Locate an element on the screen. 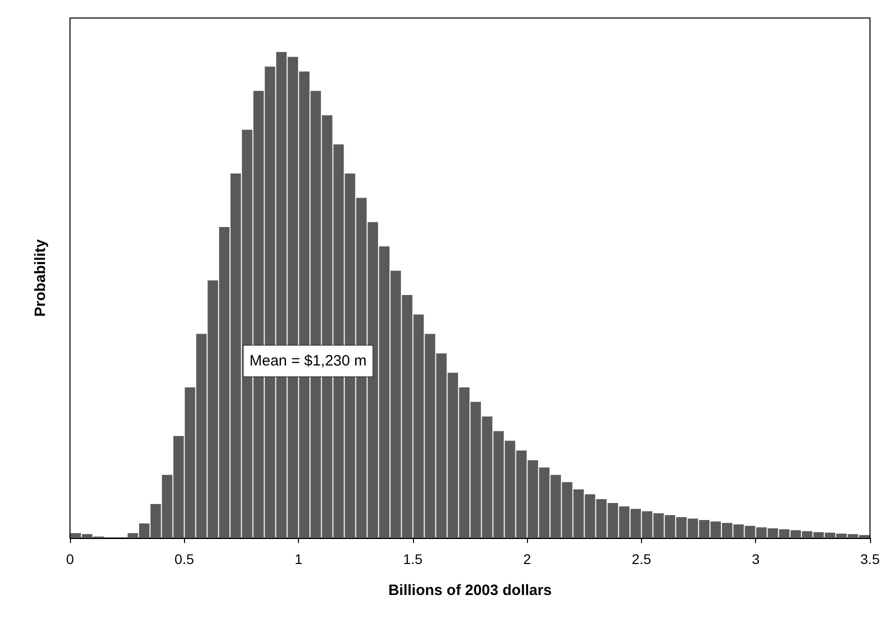  x-tick-label: 0.5 is located at coordinates (184, 559).